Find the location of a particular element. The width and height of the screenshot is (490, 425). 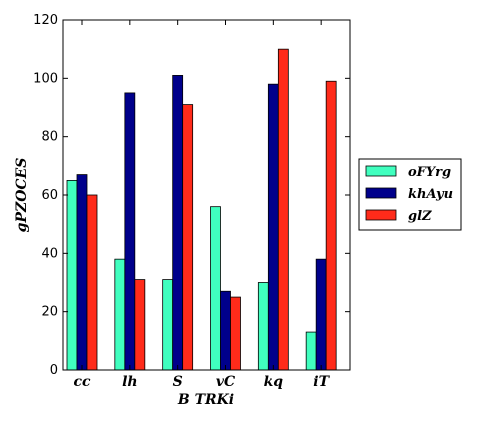

y-tick-label: 120 is located at coordinates (45, 20).